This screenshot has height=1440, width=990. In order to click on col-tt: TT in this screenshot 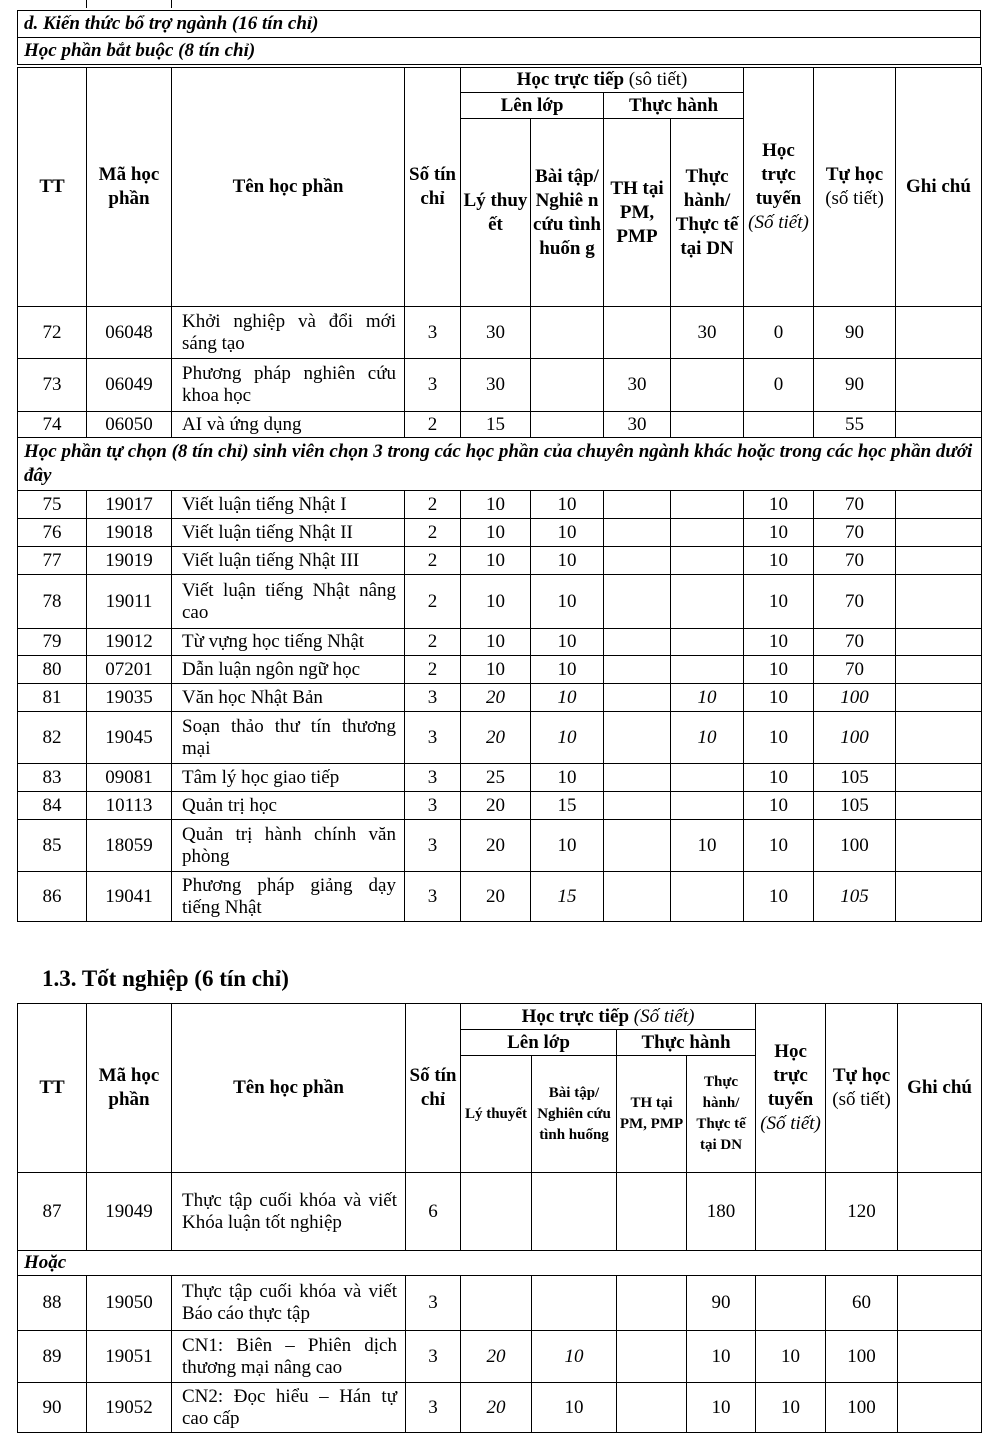, I will do `click(52, 1088)`.